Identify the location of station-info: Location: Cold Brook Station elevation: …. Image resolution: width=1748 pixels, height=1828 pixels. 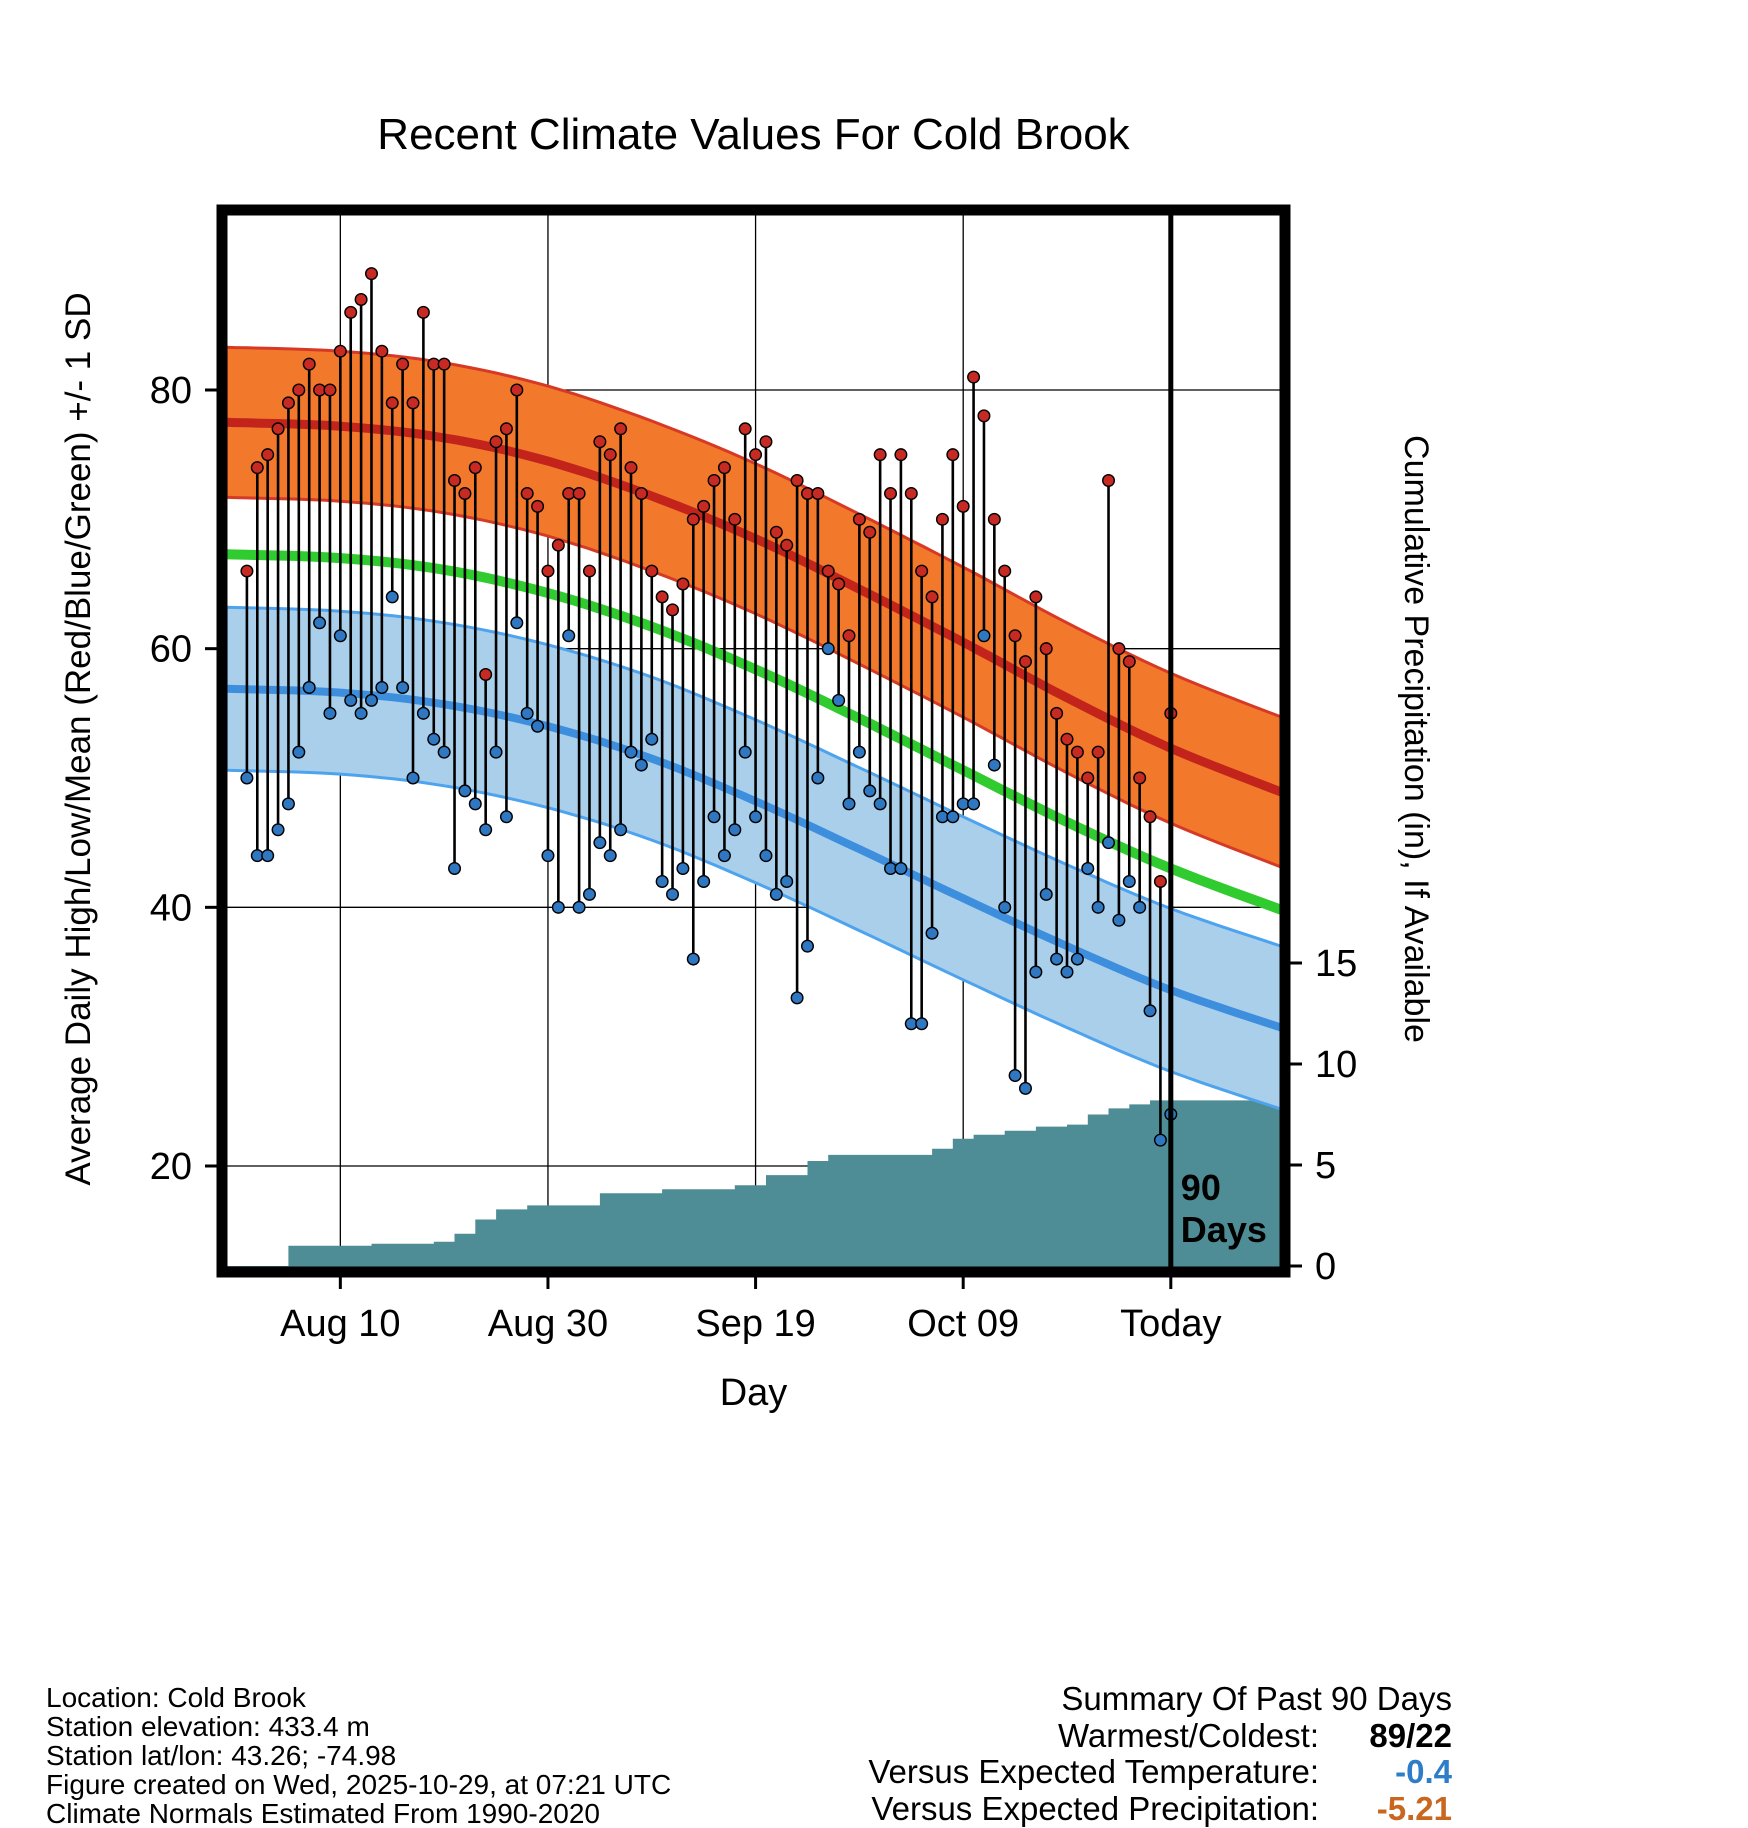
(358, 1755).